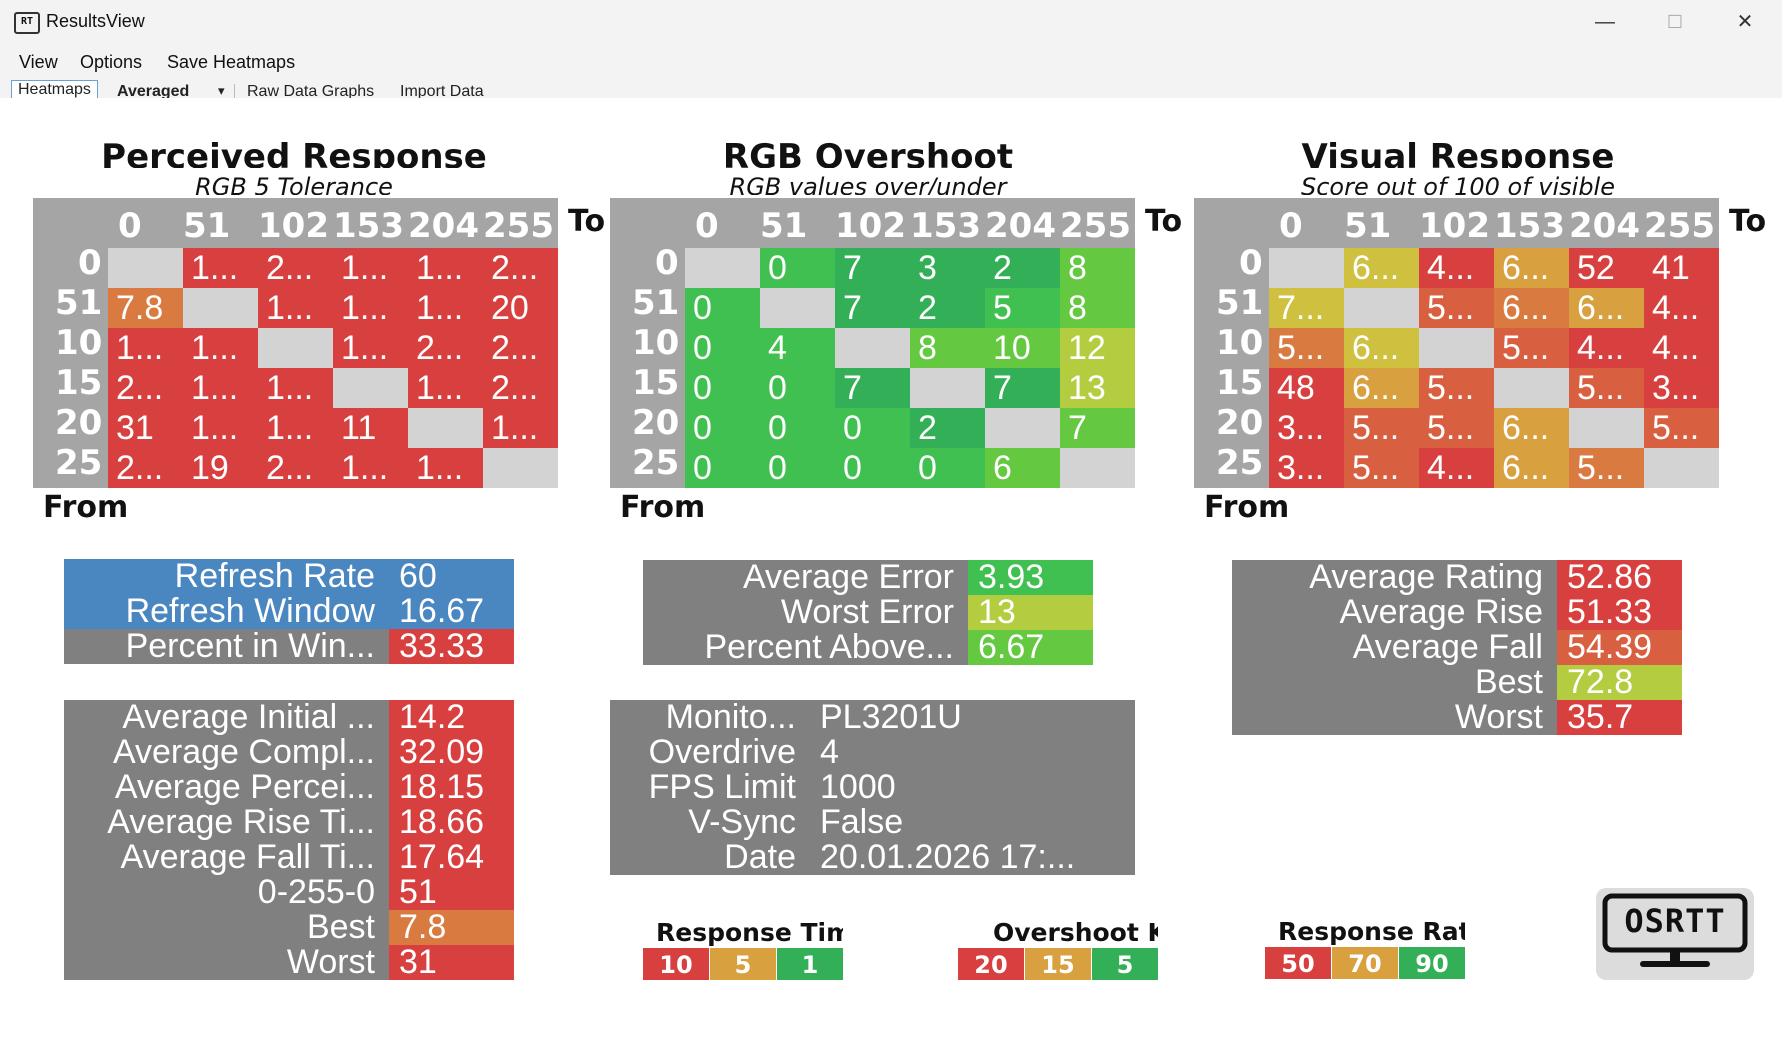 This screenshot has width=1782, height=1041. Describe the element at coordinates (38, 62) in the screenshot. I see `menu-view: View` at that location.